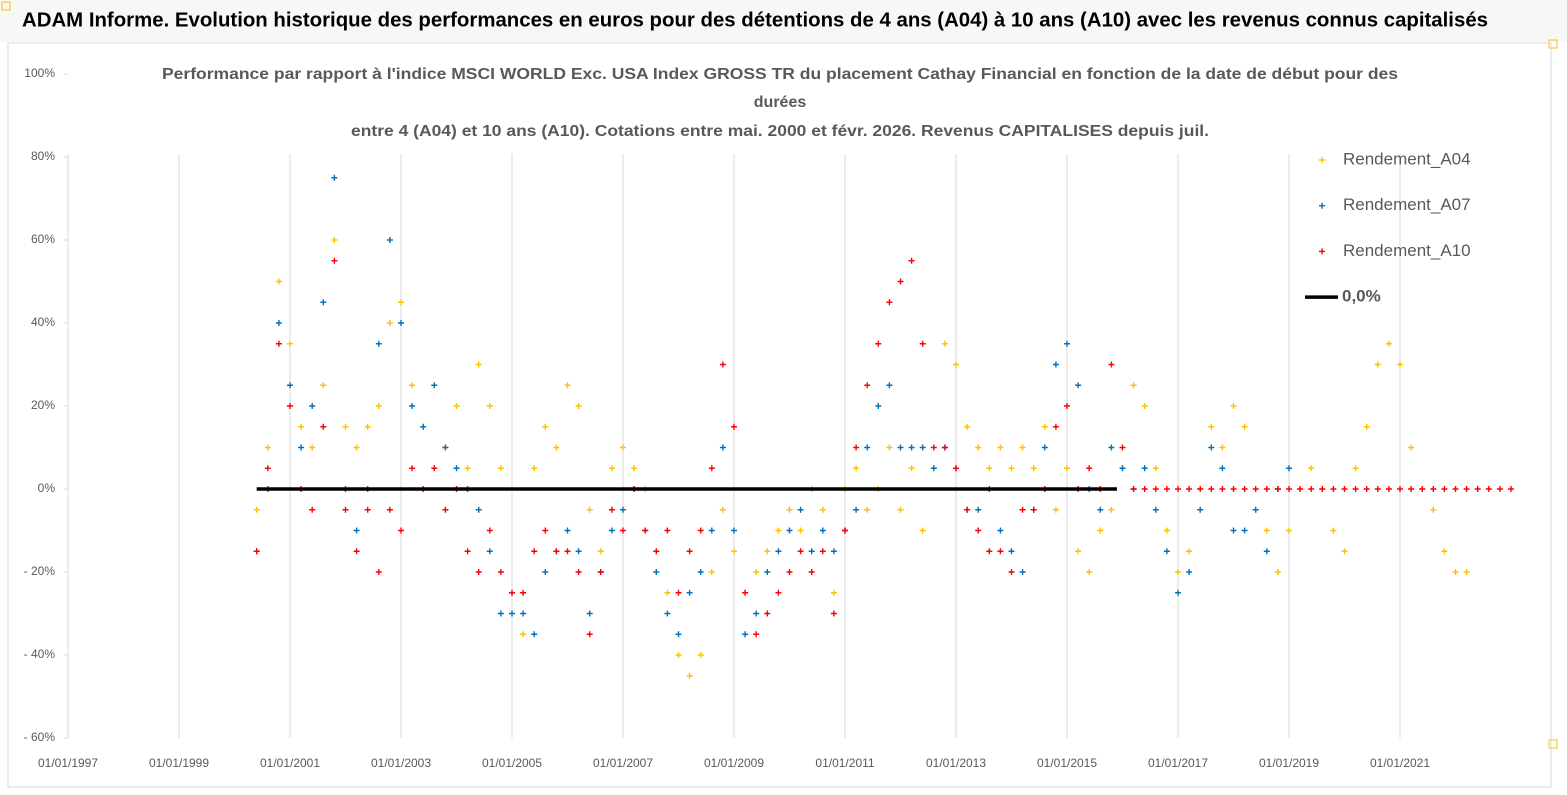 Image resolution: width=1567 pixels, height=795 pixels. Describe the element at coordinates (1289, 763) in the screenshot. I see `x-tick-label: 01/01/2019` at that location.